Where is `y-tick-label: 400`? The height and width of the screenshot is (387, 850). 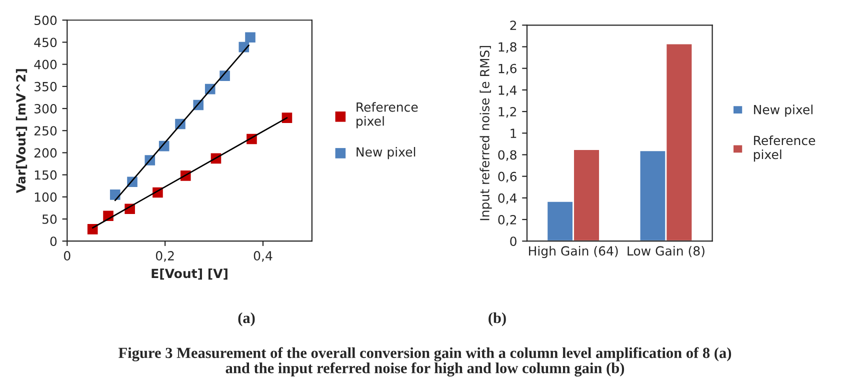 y-tick-label: 400 is located at coordinates (45, 65).